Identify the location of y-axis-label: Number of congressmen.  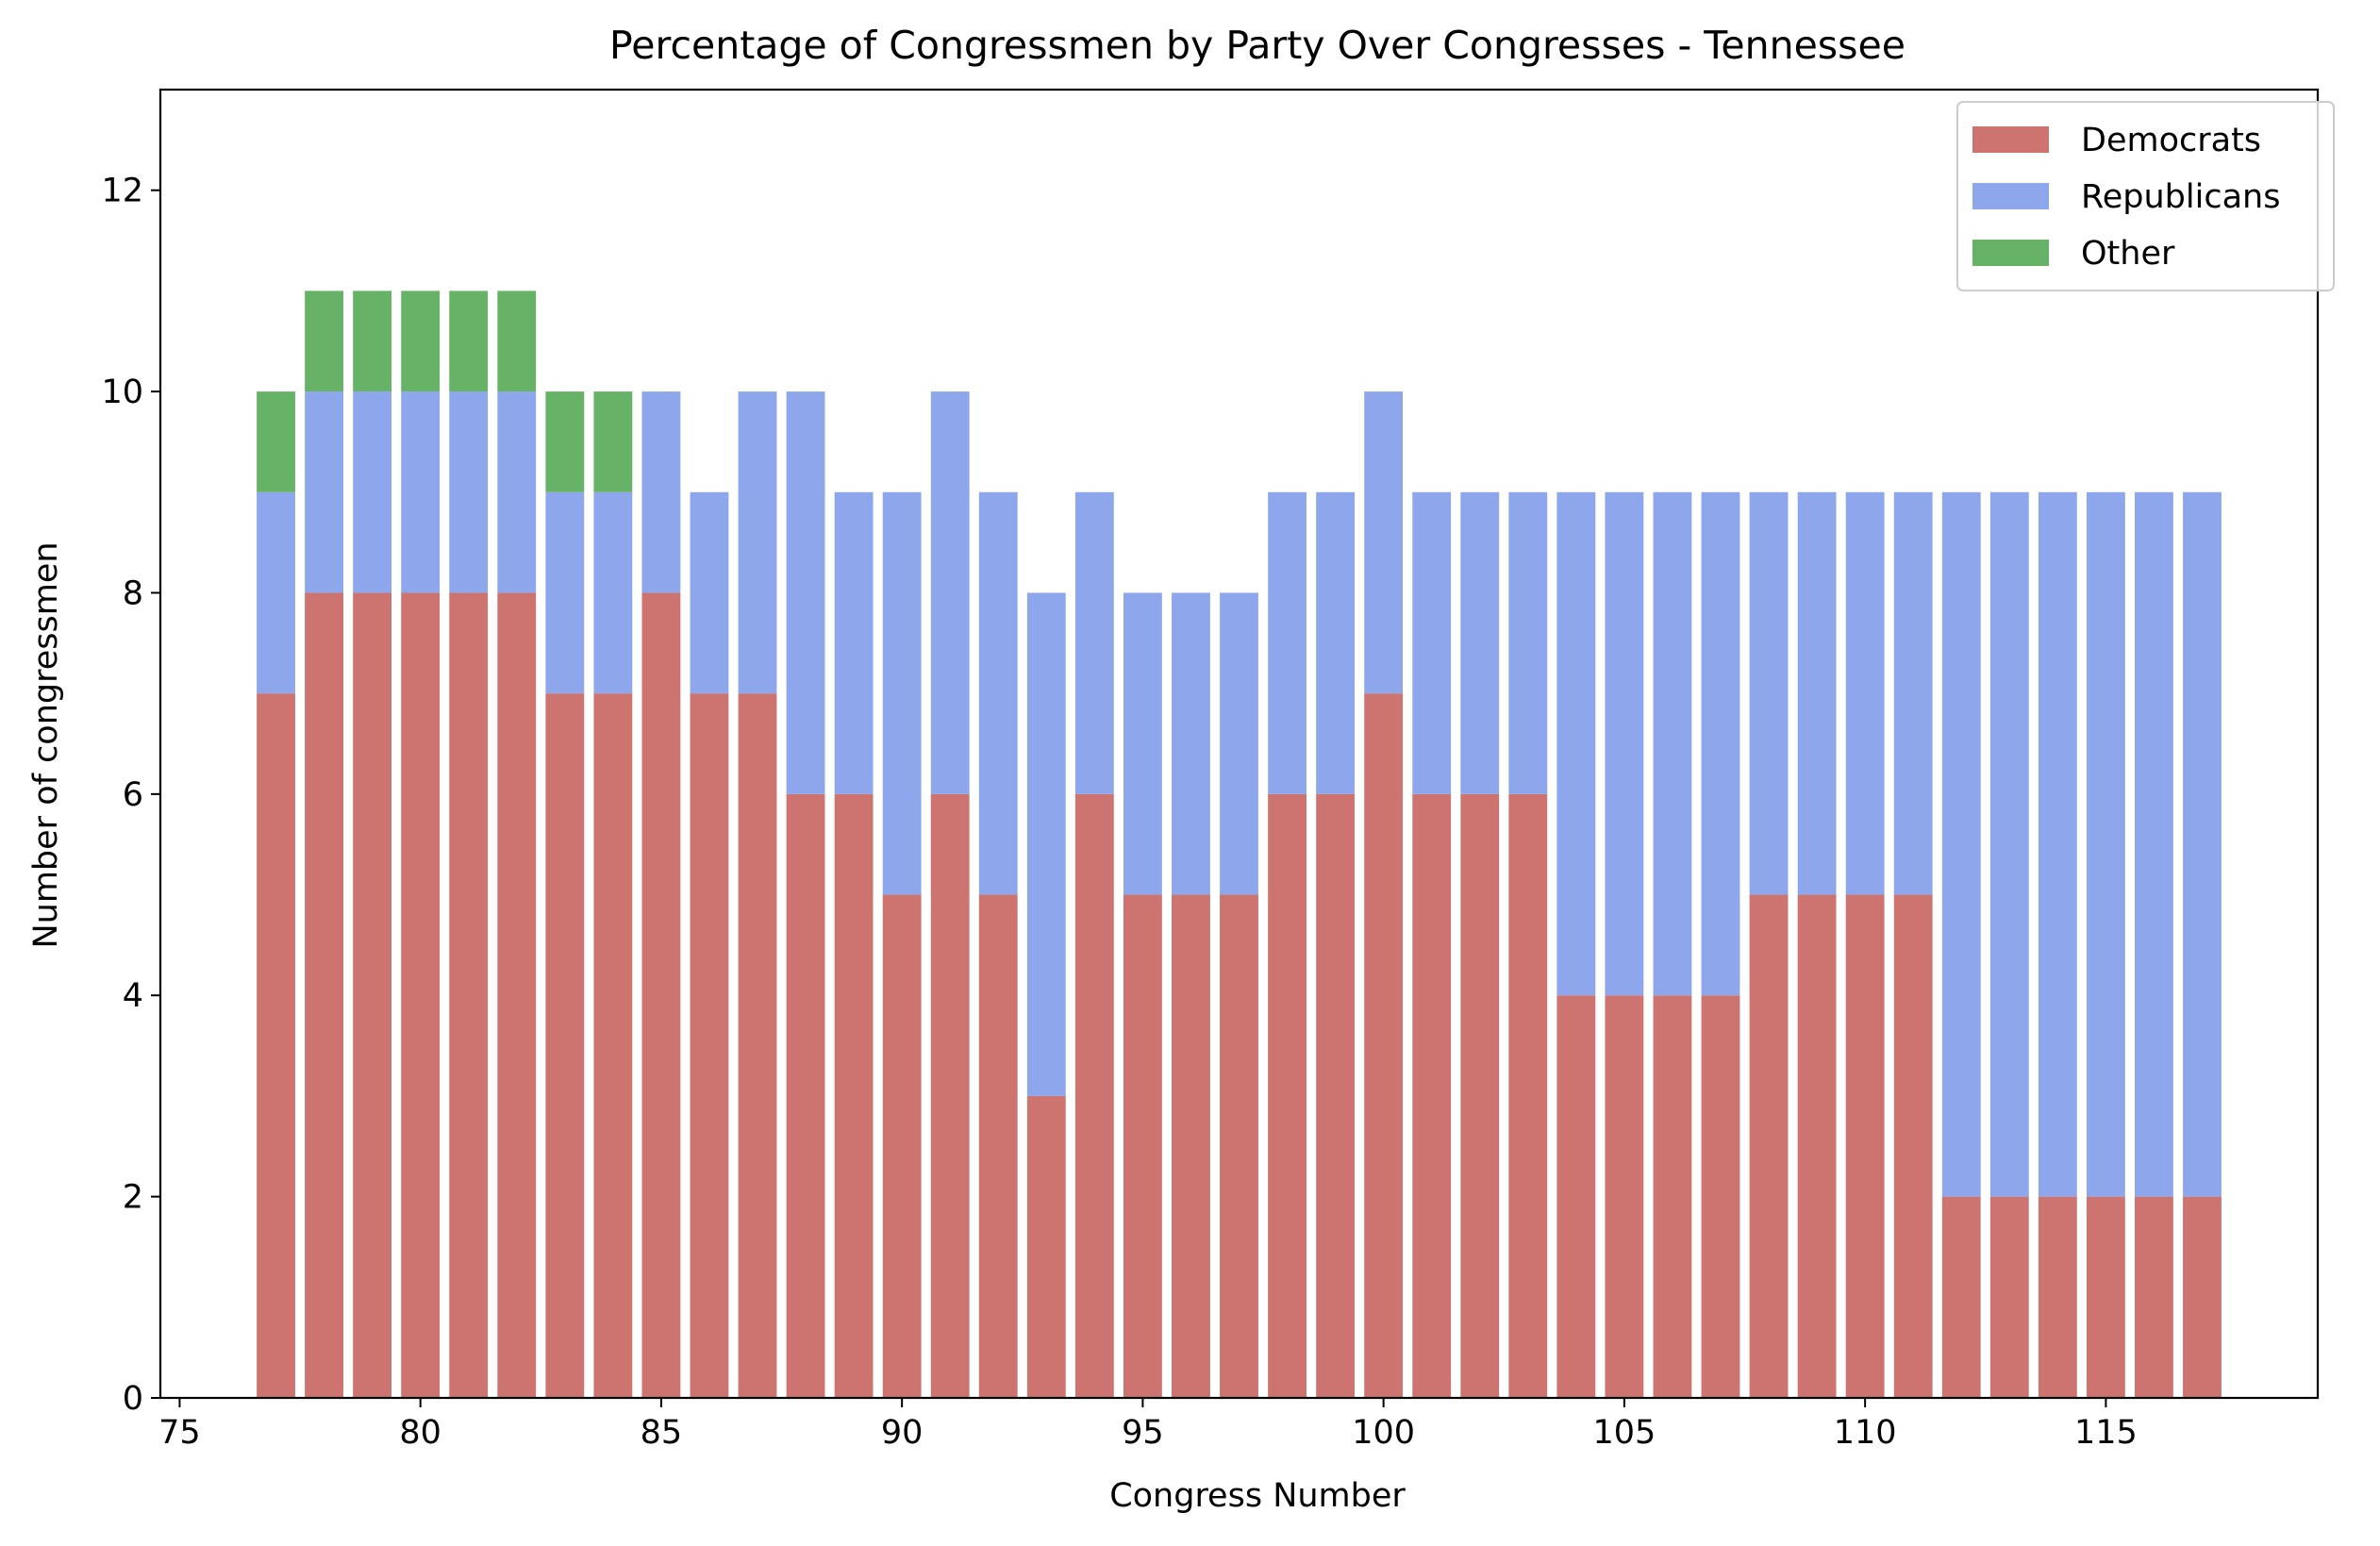
(46, 744).